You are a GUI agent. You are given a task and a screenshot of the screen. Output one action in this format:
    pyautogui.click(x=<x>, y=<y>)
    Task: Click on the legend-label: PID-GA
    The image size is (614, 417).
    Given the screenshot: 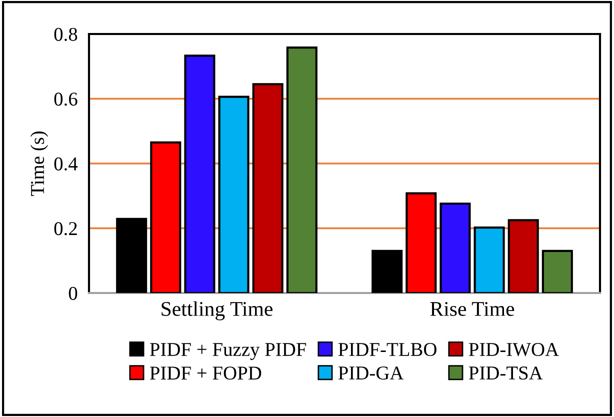 What is the action you would take?
    pyautogui.click(x=371, y=373)
    